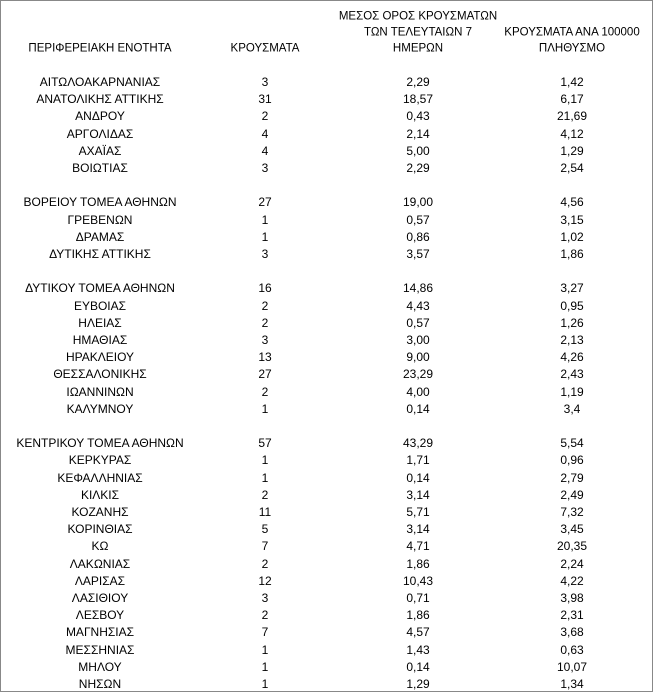  What do you see at coordinates (572, 580) in the screenshot?
I see `cases-per-100000: 4,22` at bounding box center [572, 580].